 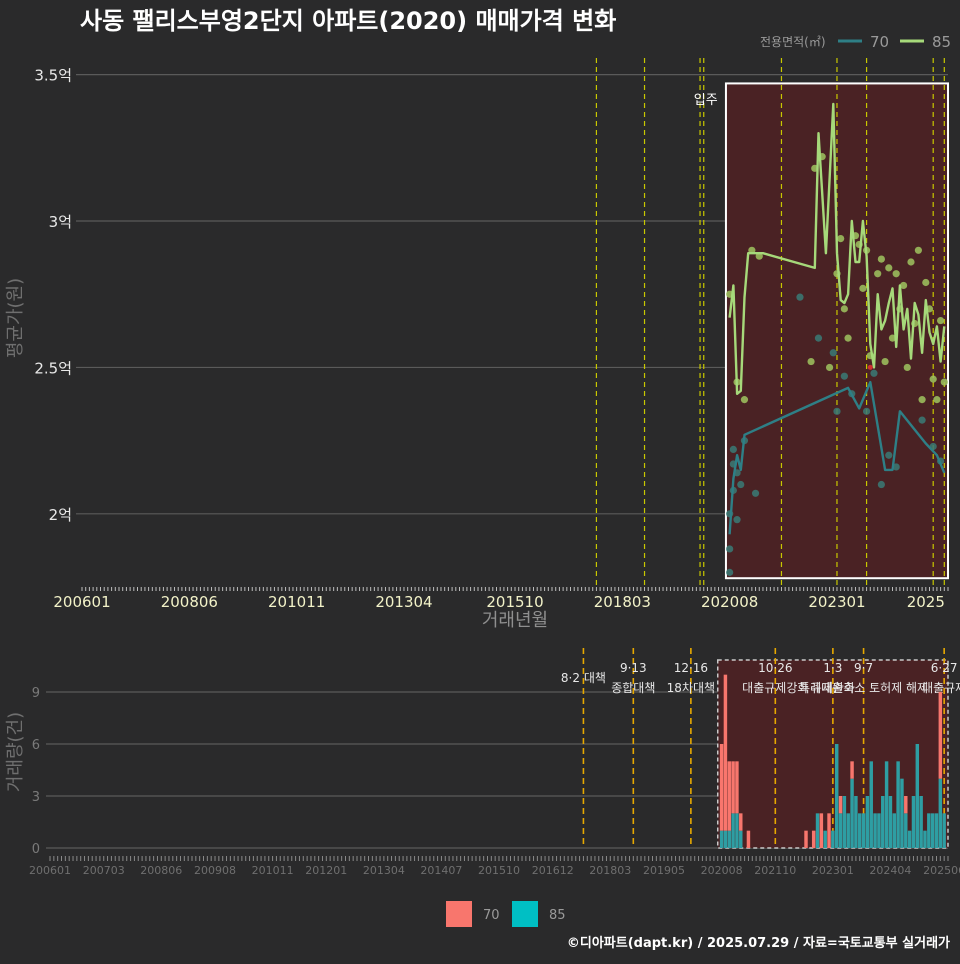 I want to click on policy-label-date: 10·26, so click(x=775, y=668).